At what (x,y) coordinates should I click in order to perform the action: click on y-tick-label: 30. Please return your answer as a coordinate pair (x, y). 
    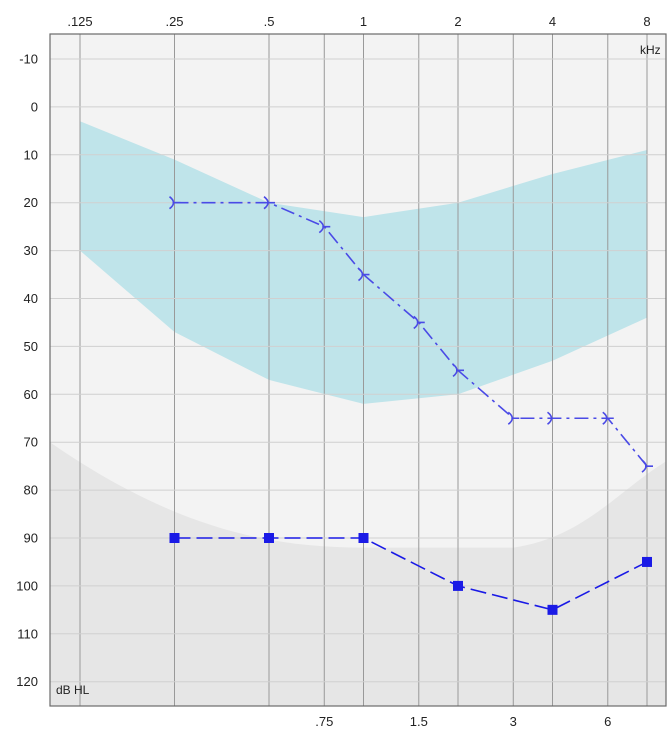
    Looking at the image, I should click on (31, 250).